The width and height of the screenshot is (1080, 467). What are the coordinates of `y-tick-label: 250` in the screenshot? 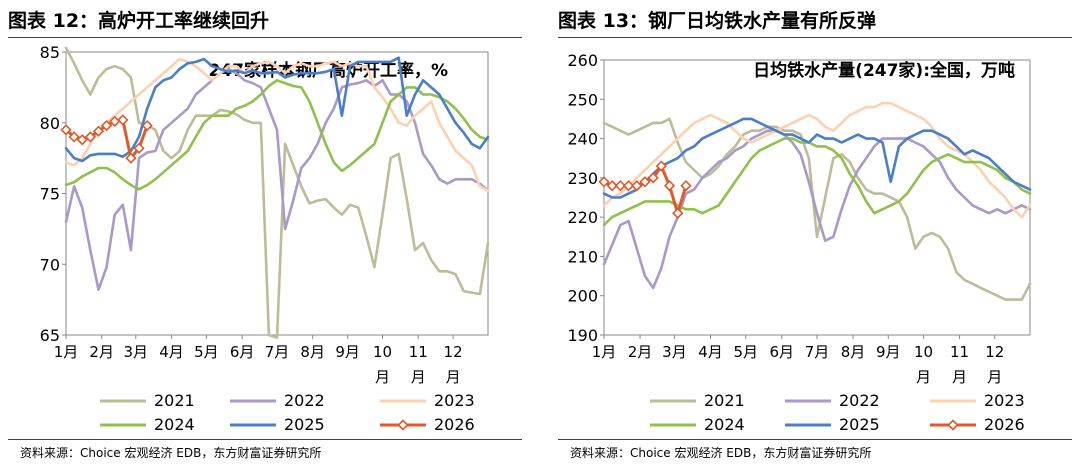 It's located at (582, 99).